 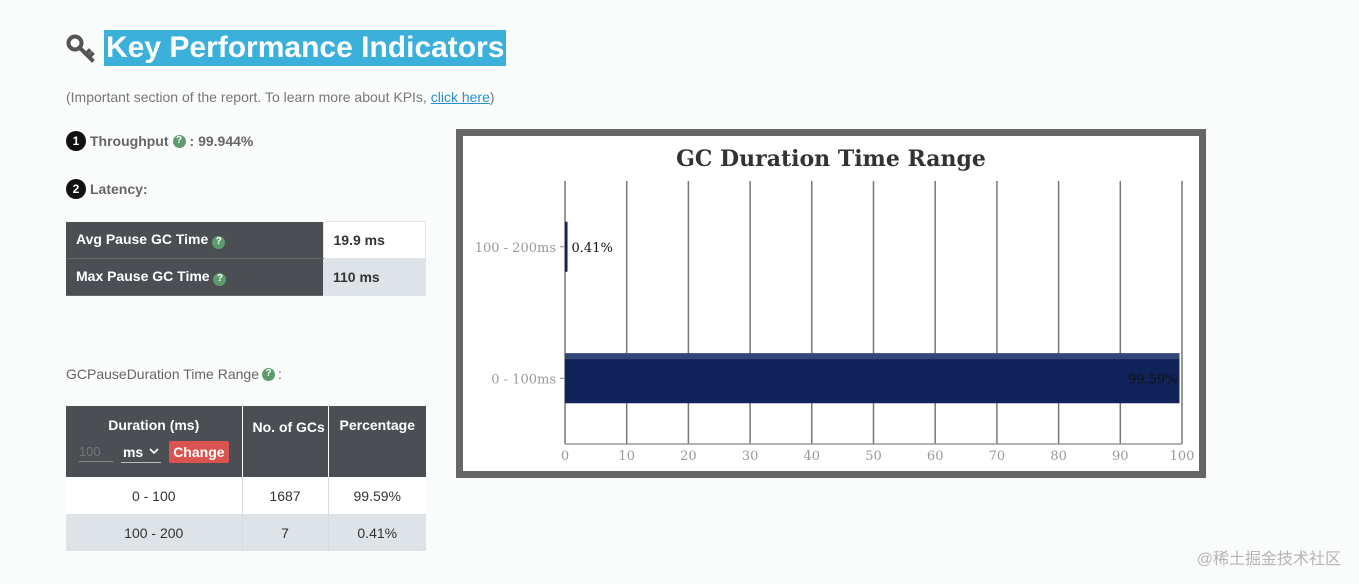 What do you see at coordinates (688, 456) in the screenshot?
I see `x-tick-label: 20` at bounding box center [688, 456].